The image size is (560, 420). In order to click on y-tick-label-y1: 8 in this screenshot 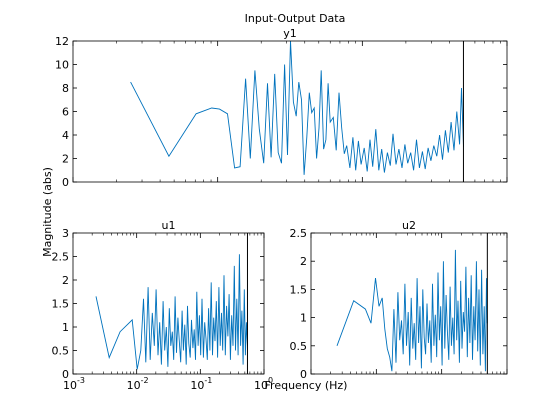, I will do `click(65, 88)`.